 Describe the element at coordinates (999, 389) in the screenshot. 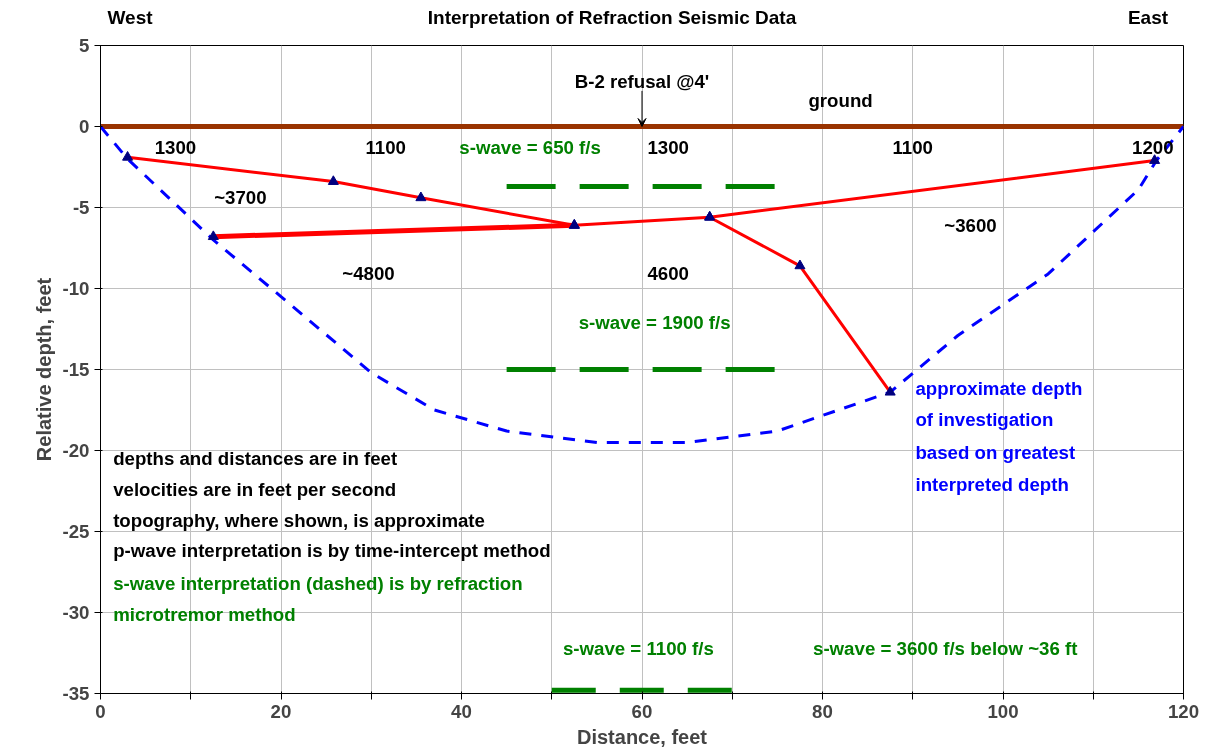

I see `annotation: approximate depth` at that location.